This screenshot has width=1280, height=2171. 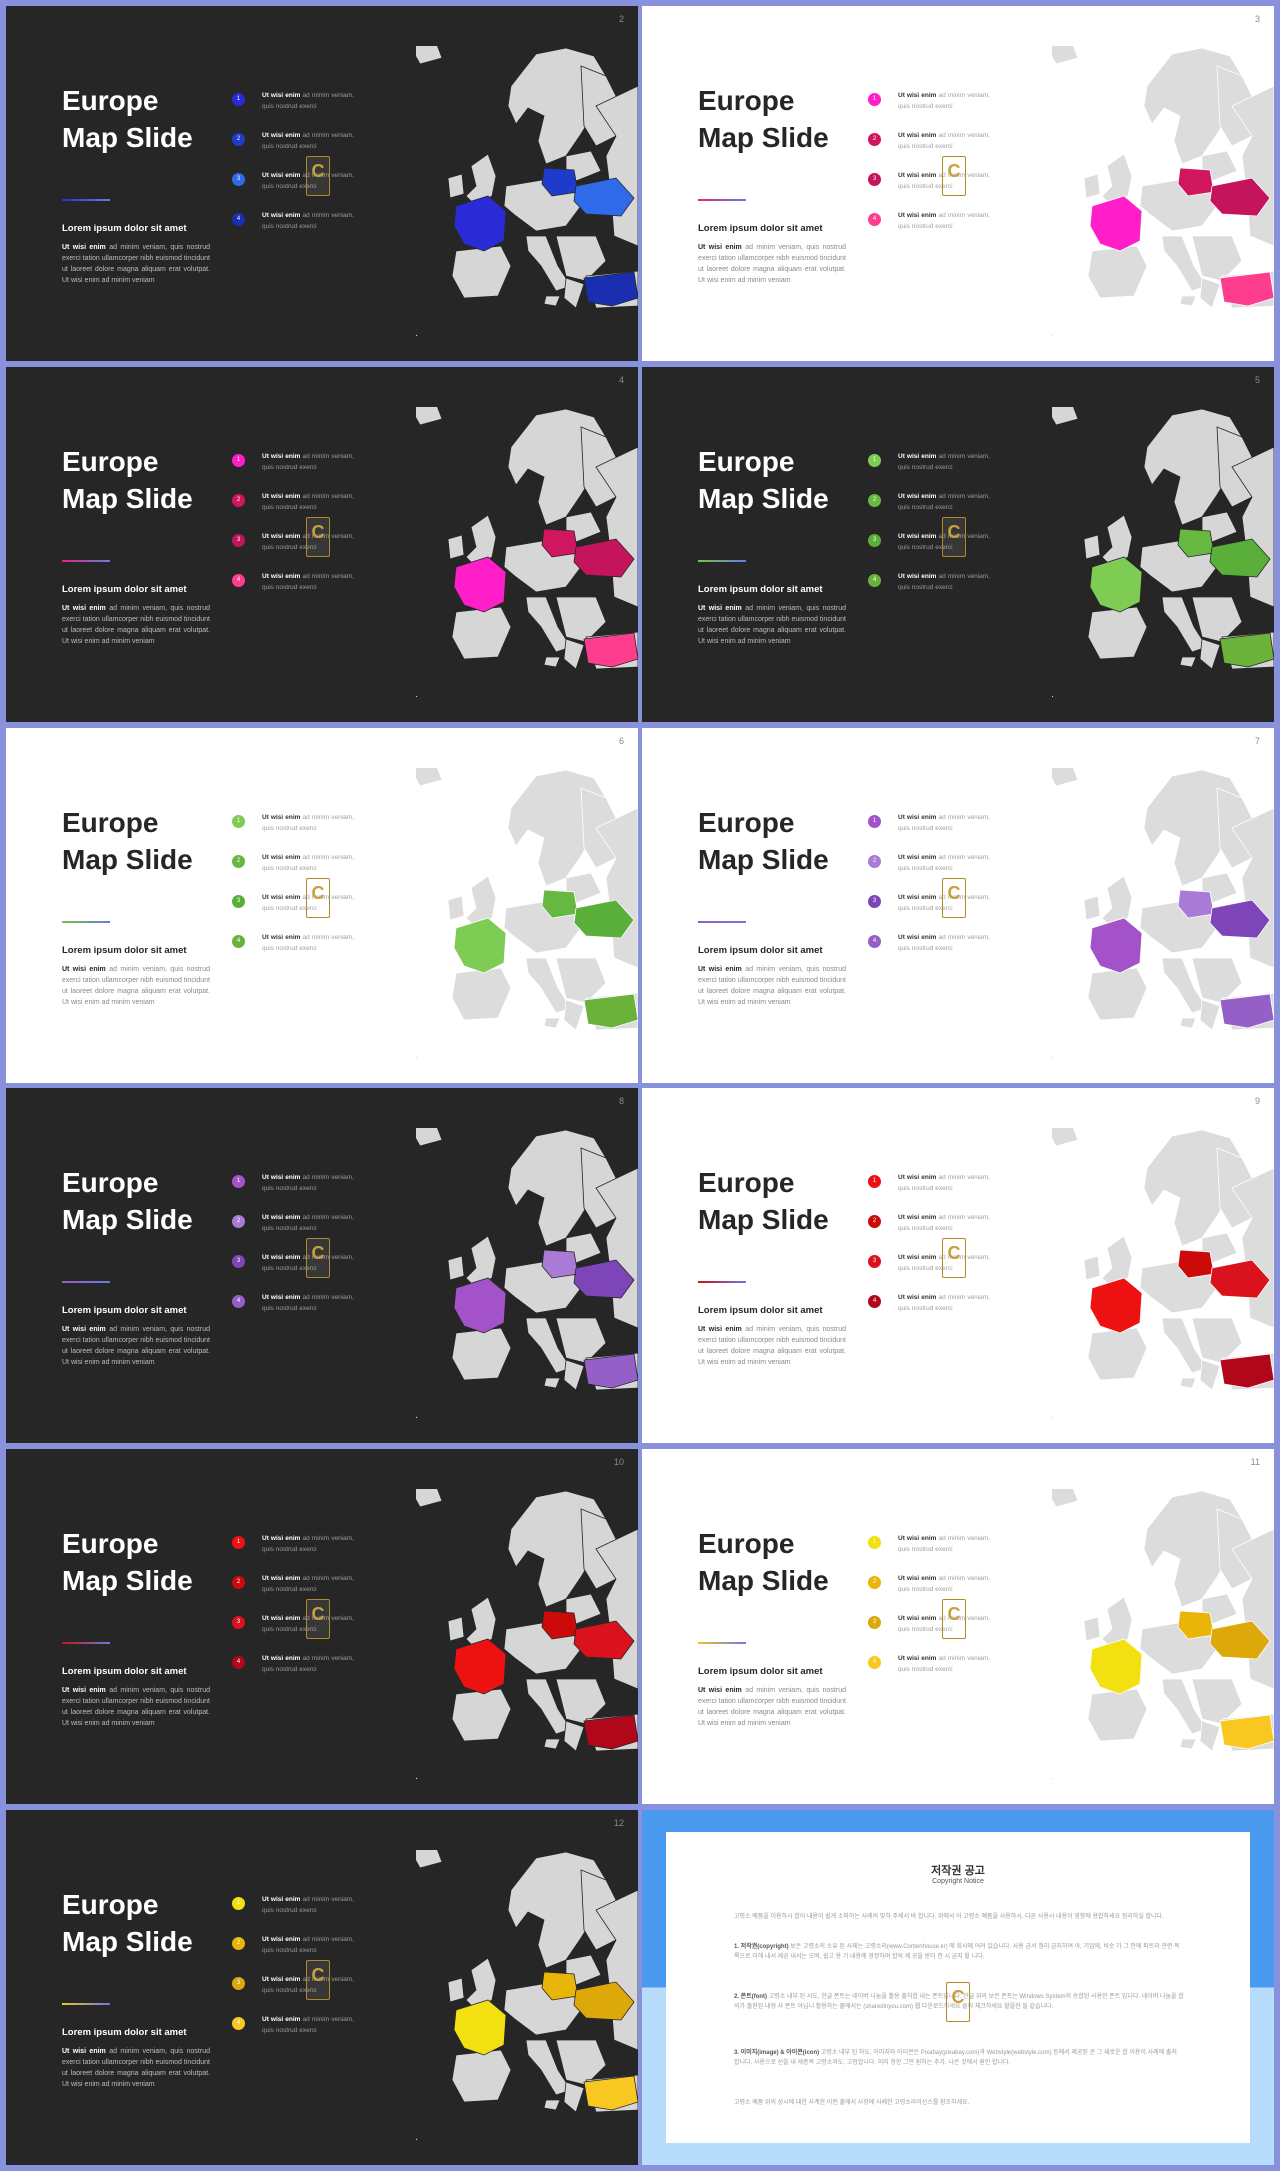 I want to click on country-sicily, so click(x=552, y=1744).